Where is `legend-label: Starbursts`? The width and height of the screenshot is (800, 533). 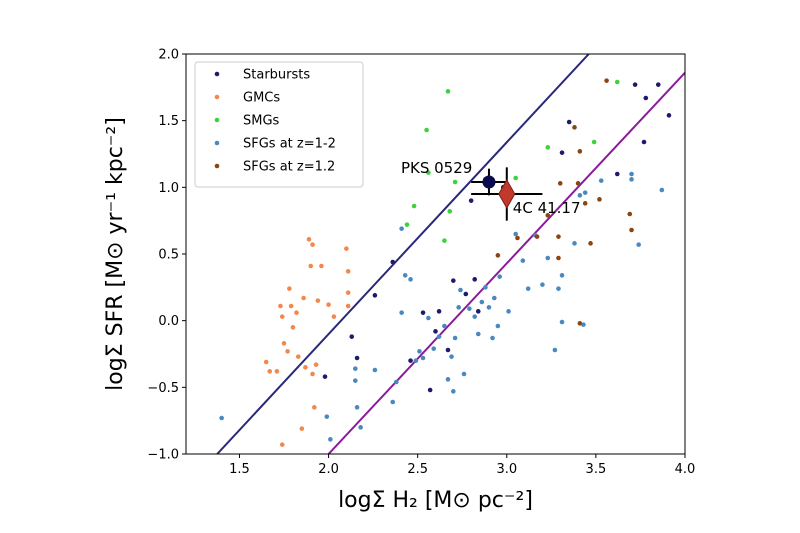 legend-label: Starbursts is located at coordinates (276, 75).